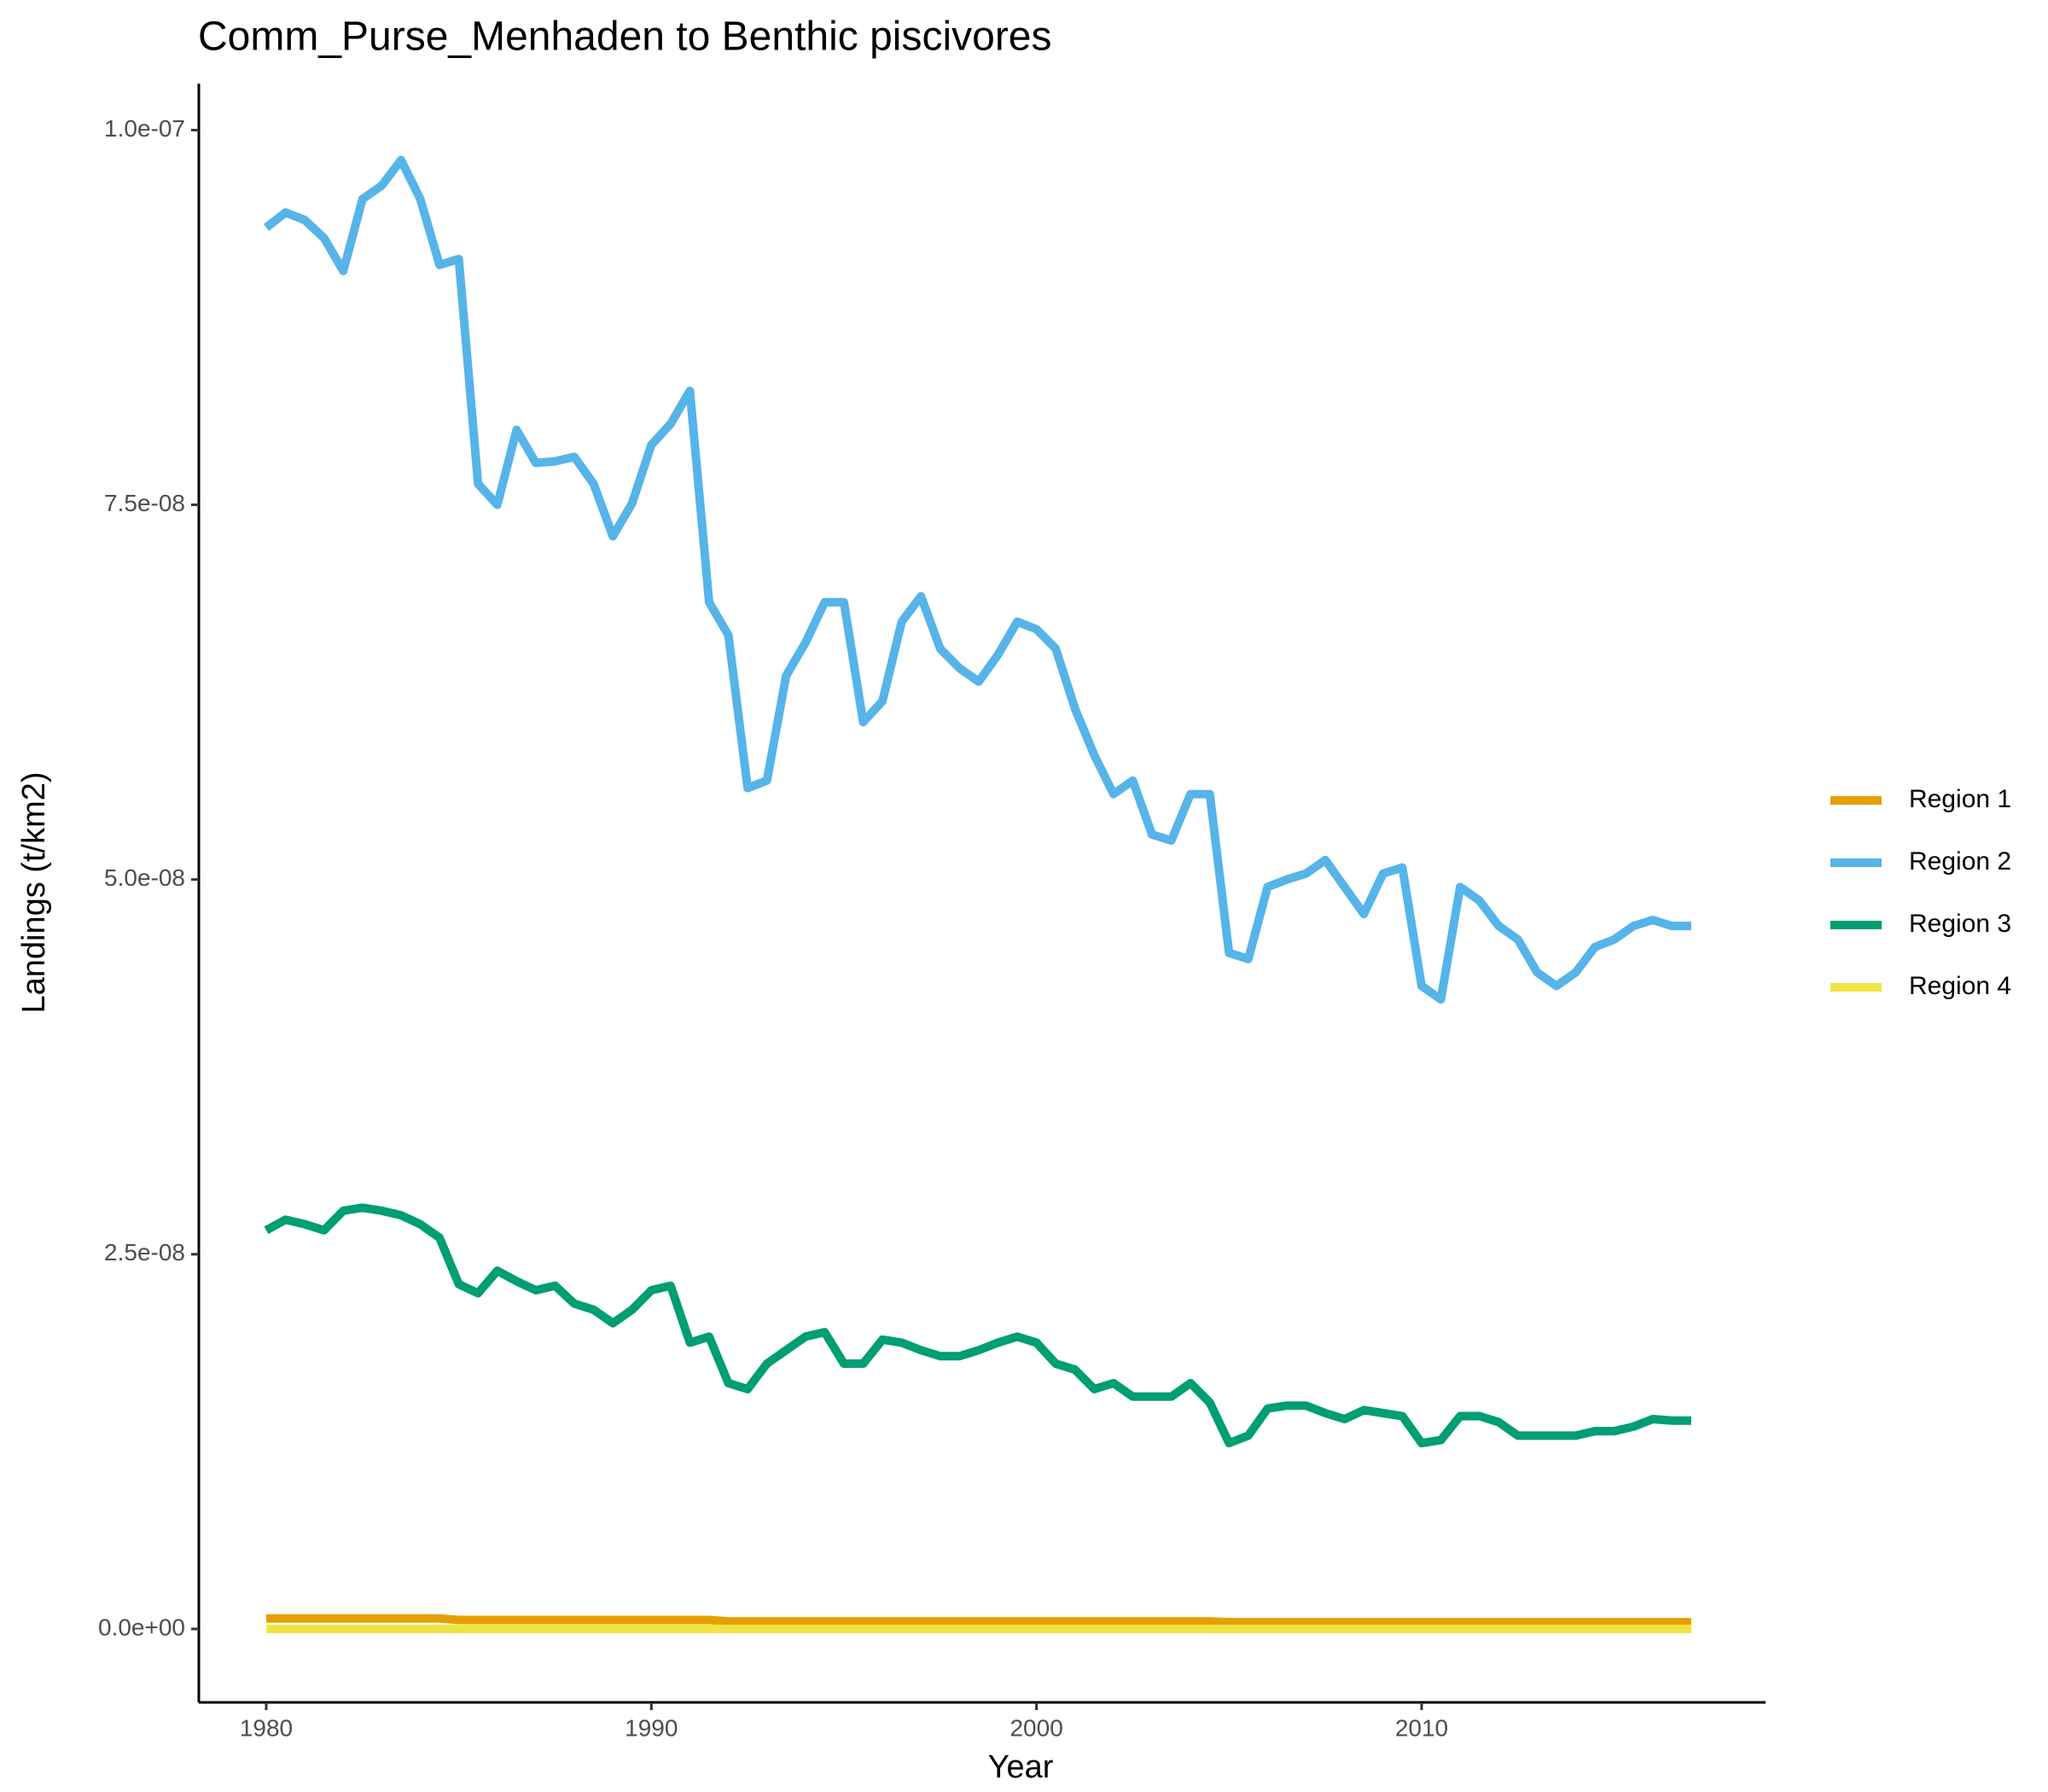  I want to click on legend-label: Region 2, so click(1960, 861).